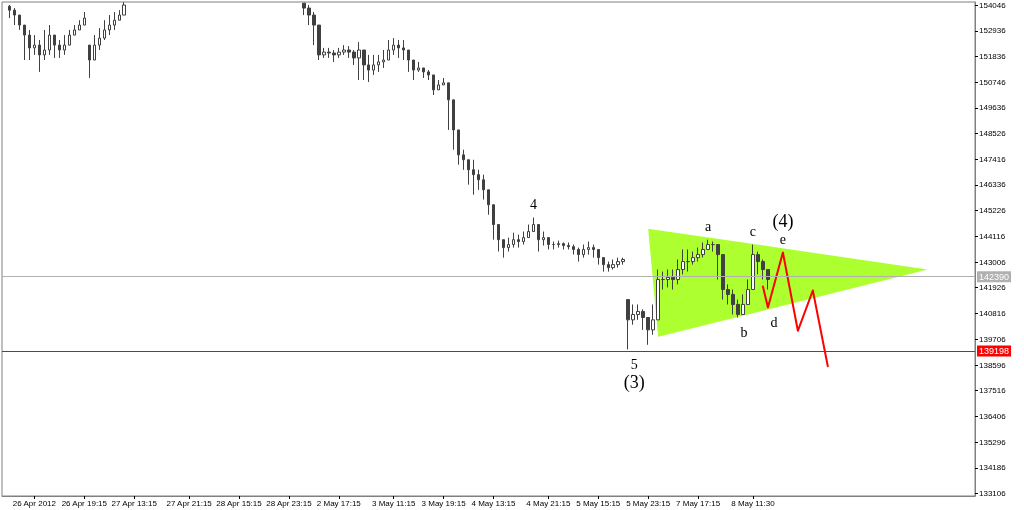  What do you see at coordinates (993, 493) in the screenshot?
I see `y-tick-label: 133106` at bounding box center [993, 493].